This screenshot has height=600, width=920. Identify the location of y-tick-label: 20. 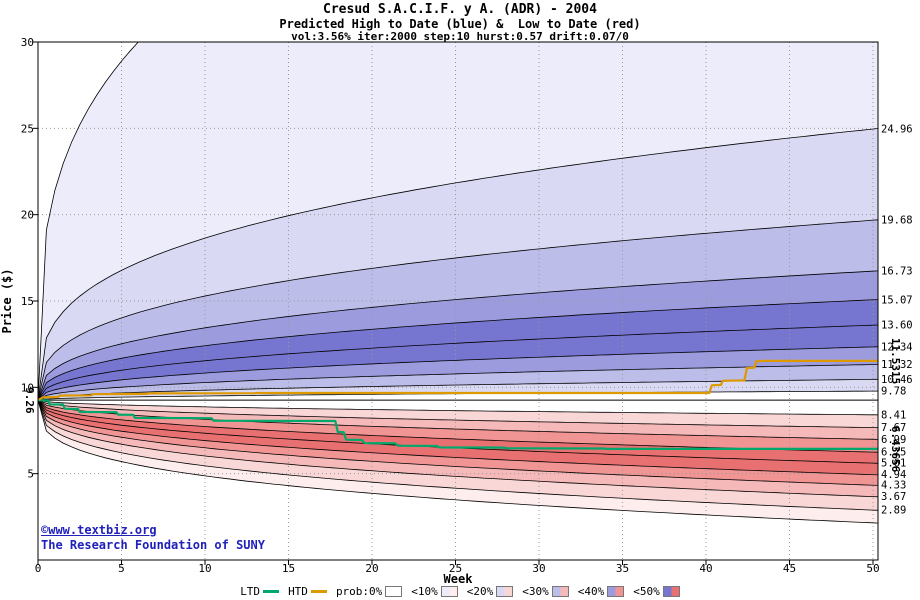
(27, 215).